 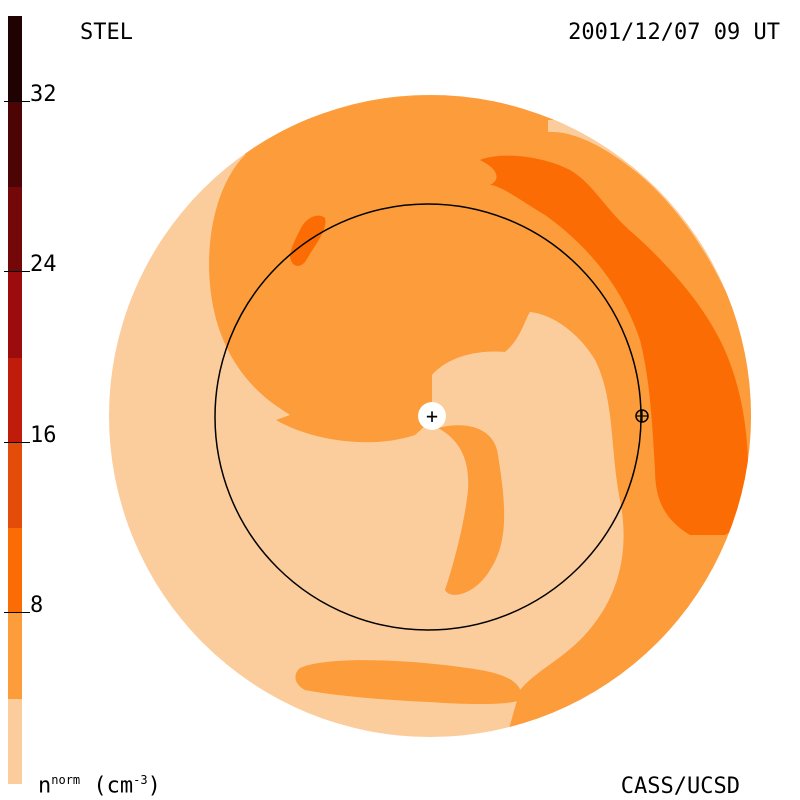 I want to click on unit-superscript: norm, so click(x=66, y=780).